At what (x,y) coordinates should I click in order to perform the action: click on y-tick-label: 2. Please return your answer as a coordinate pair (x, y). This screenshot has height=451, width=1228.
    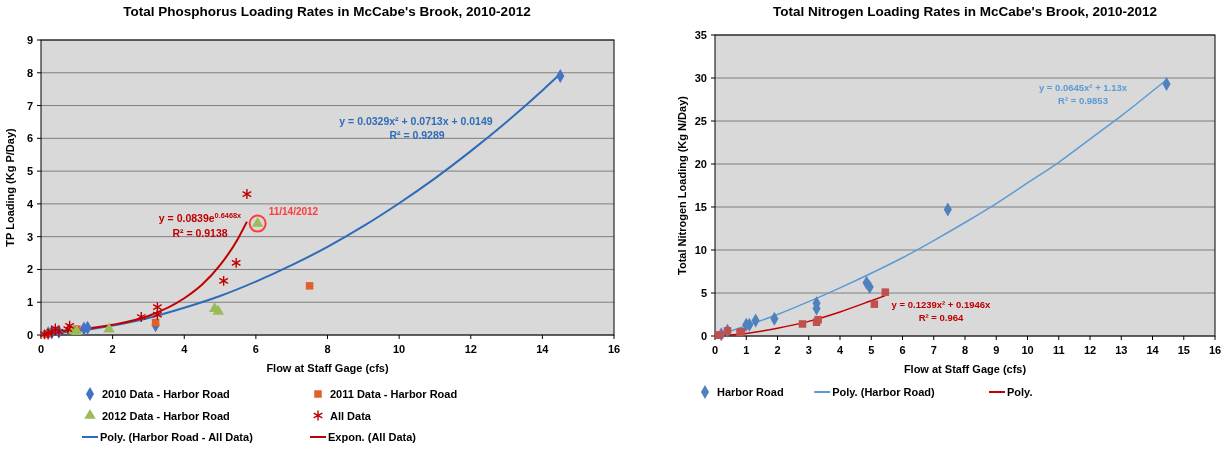
    Looking at the image, I should click on (29, 269).